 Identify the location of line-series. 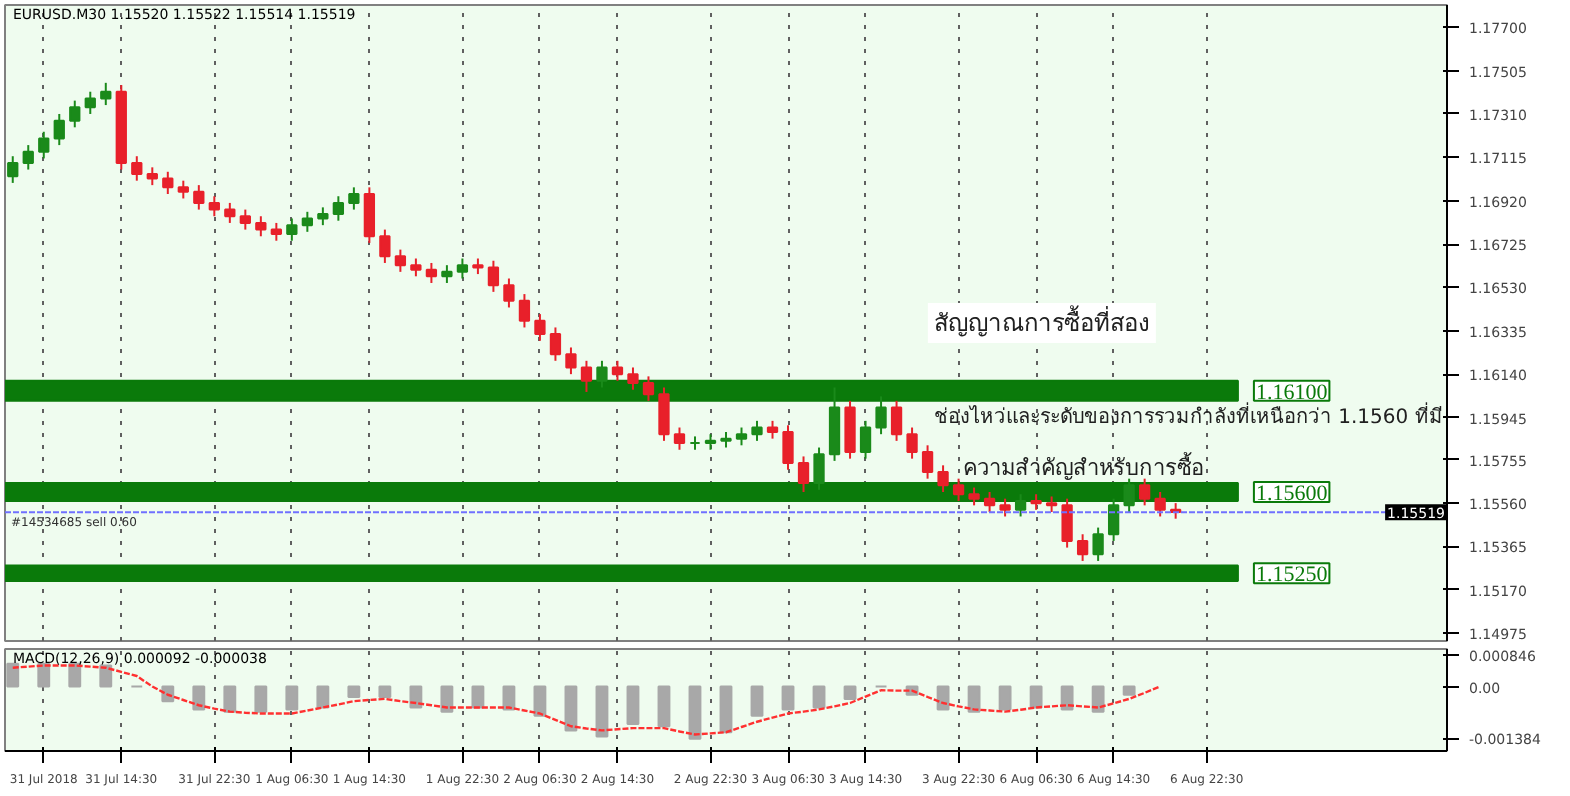
(586, 700).